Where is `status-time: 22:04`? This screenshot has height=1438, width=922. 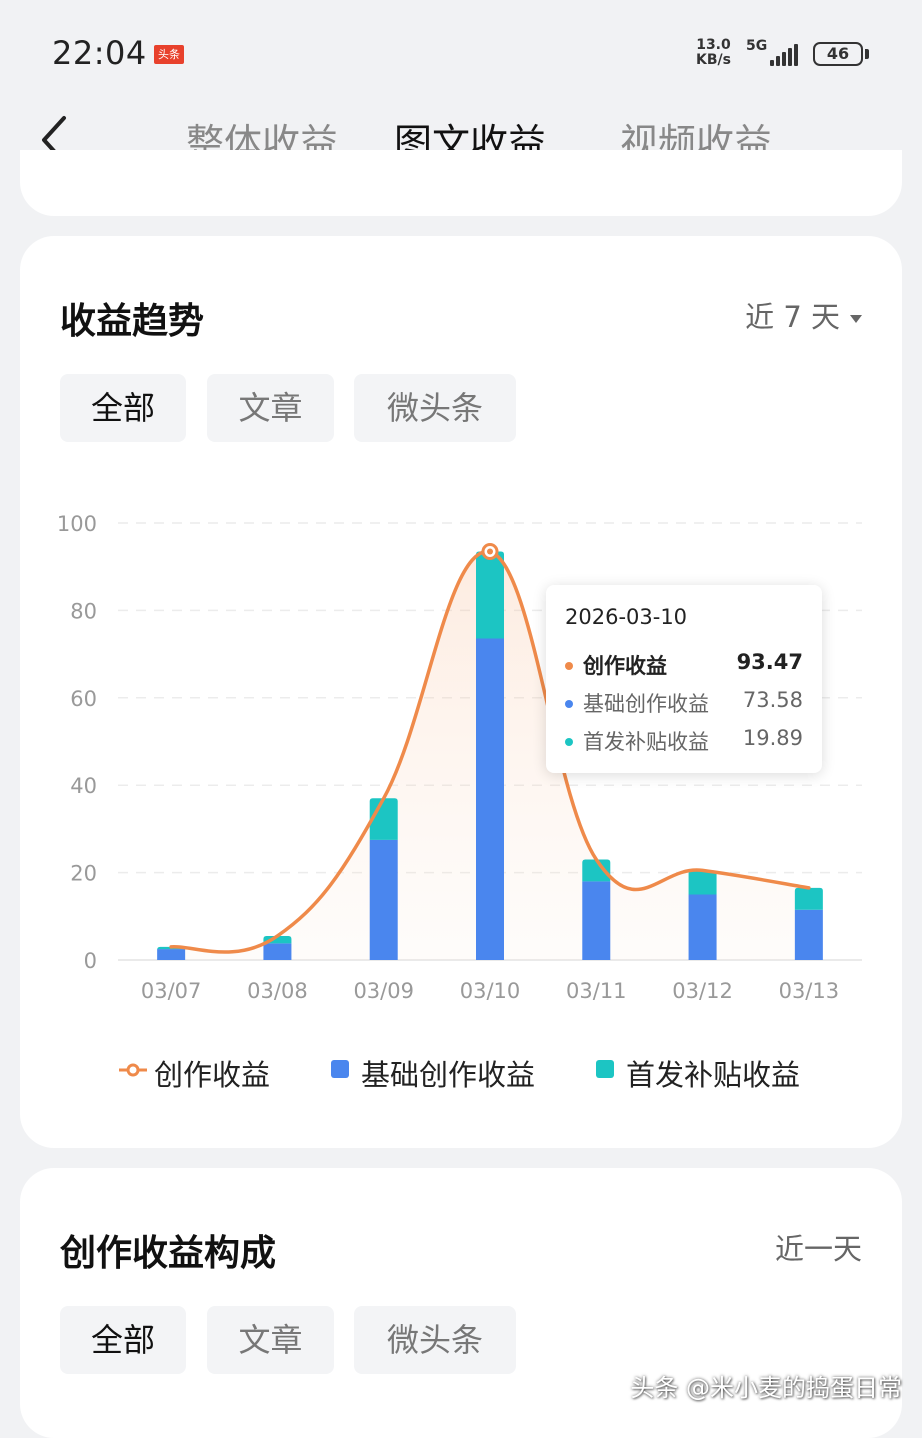
status-time: 22:04 is located at coordinates (99, 53).